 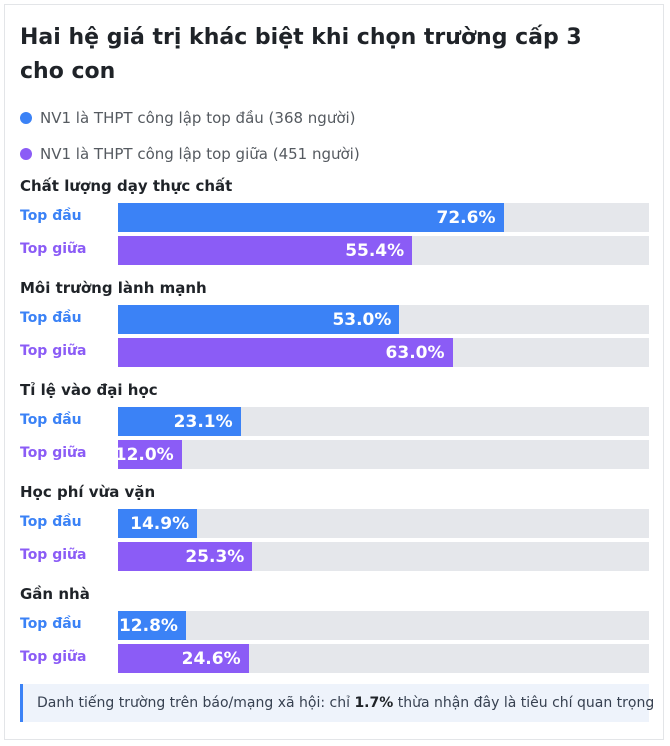 I want to click on bar-track: 55.4%, so click(x=383, y=250).